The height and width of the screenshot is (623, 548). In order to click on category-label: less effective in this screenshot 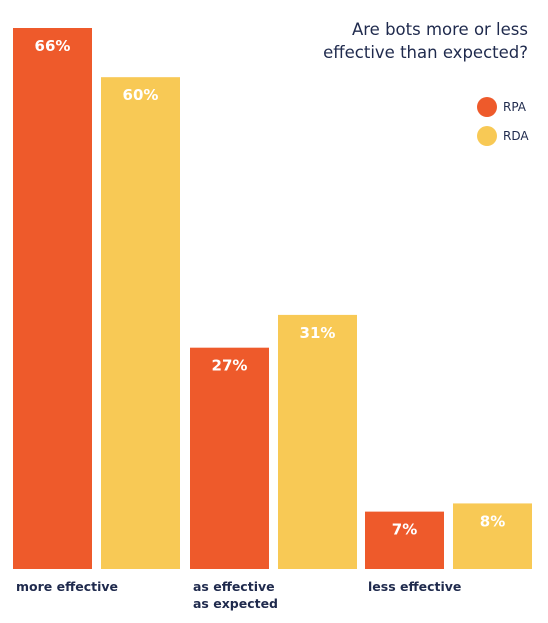, I will do `click(414, 586)`.